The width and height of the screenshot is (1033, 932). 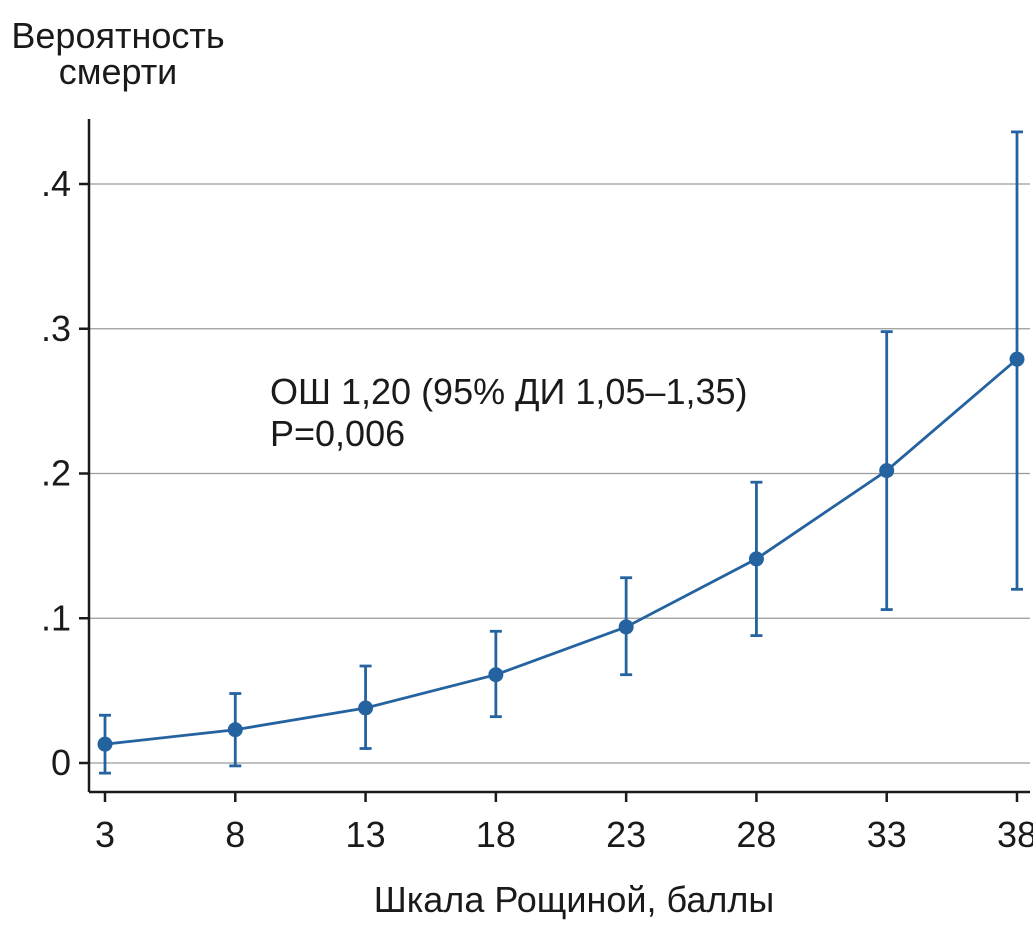 I want to click on x-tick-label: 8, so click(x=235, y=834).